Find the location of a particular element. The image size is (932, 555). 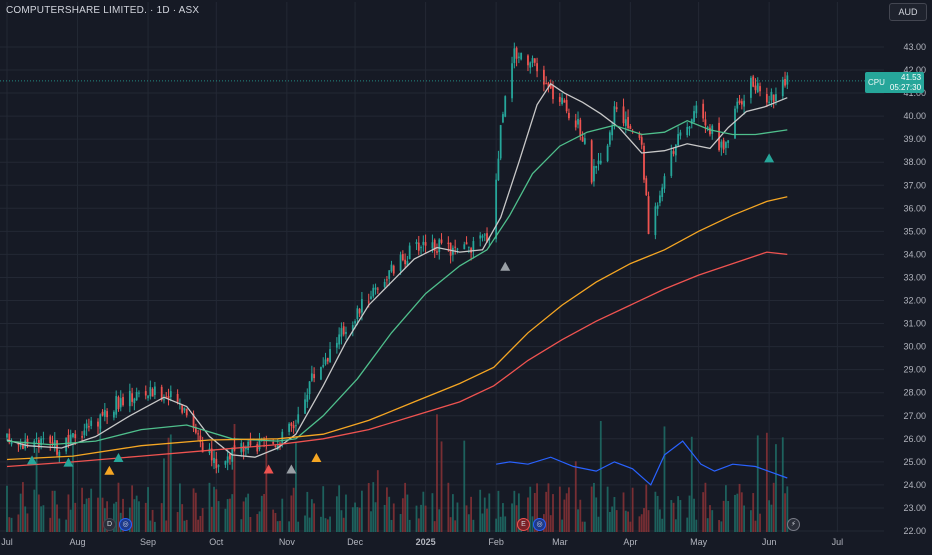

y-tick-label: 32.00 is located at coordinates (914, 301).